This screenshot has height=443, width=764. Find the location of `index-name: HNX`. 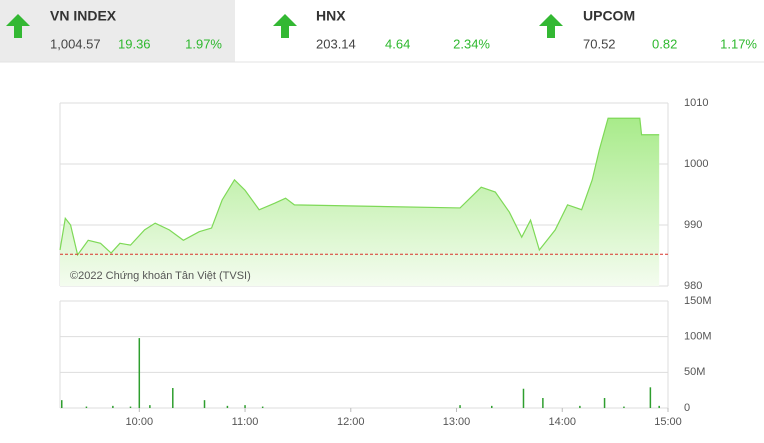

index-name: HNX is located at coordinates (331, 16).